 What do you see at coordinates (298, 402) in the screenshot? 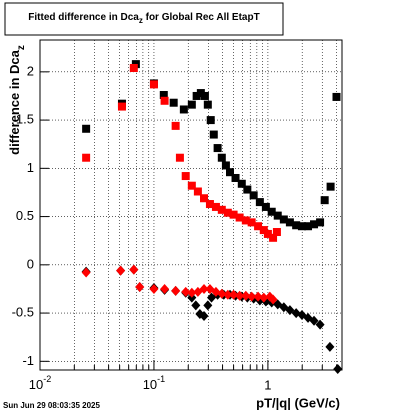
I see `x-axis-label: pT/|q| (GeV/c)` at bounding box center [298, 402].